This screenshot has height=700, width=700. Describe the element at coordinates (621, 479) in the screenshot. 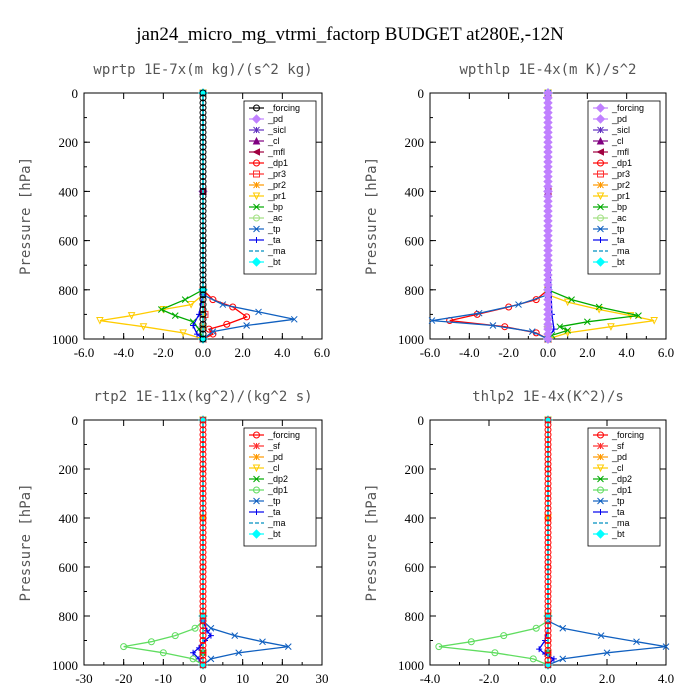

I see `legend-entry: _dp2` at that location.